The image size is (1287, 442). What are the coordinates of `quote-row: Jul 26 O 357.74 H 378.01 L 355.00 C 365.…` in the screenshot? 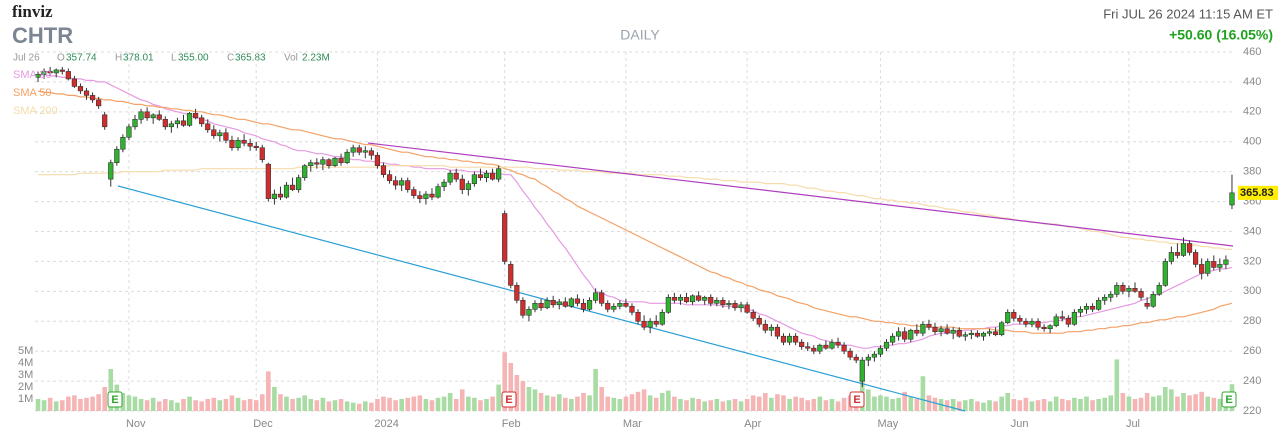 It's located at (171, 58).